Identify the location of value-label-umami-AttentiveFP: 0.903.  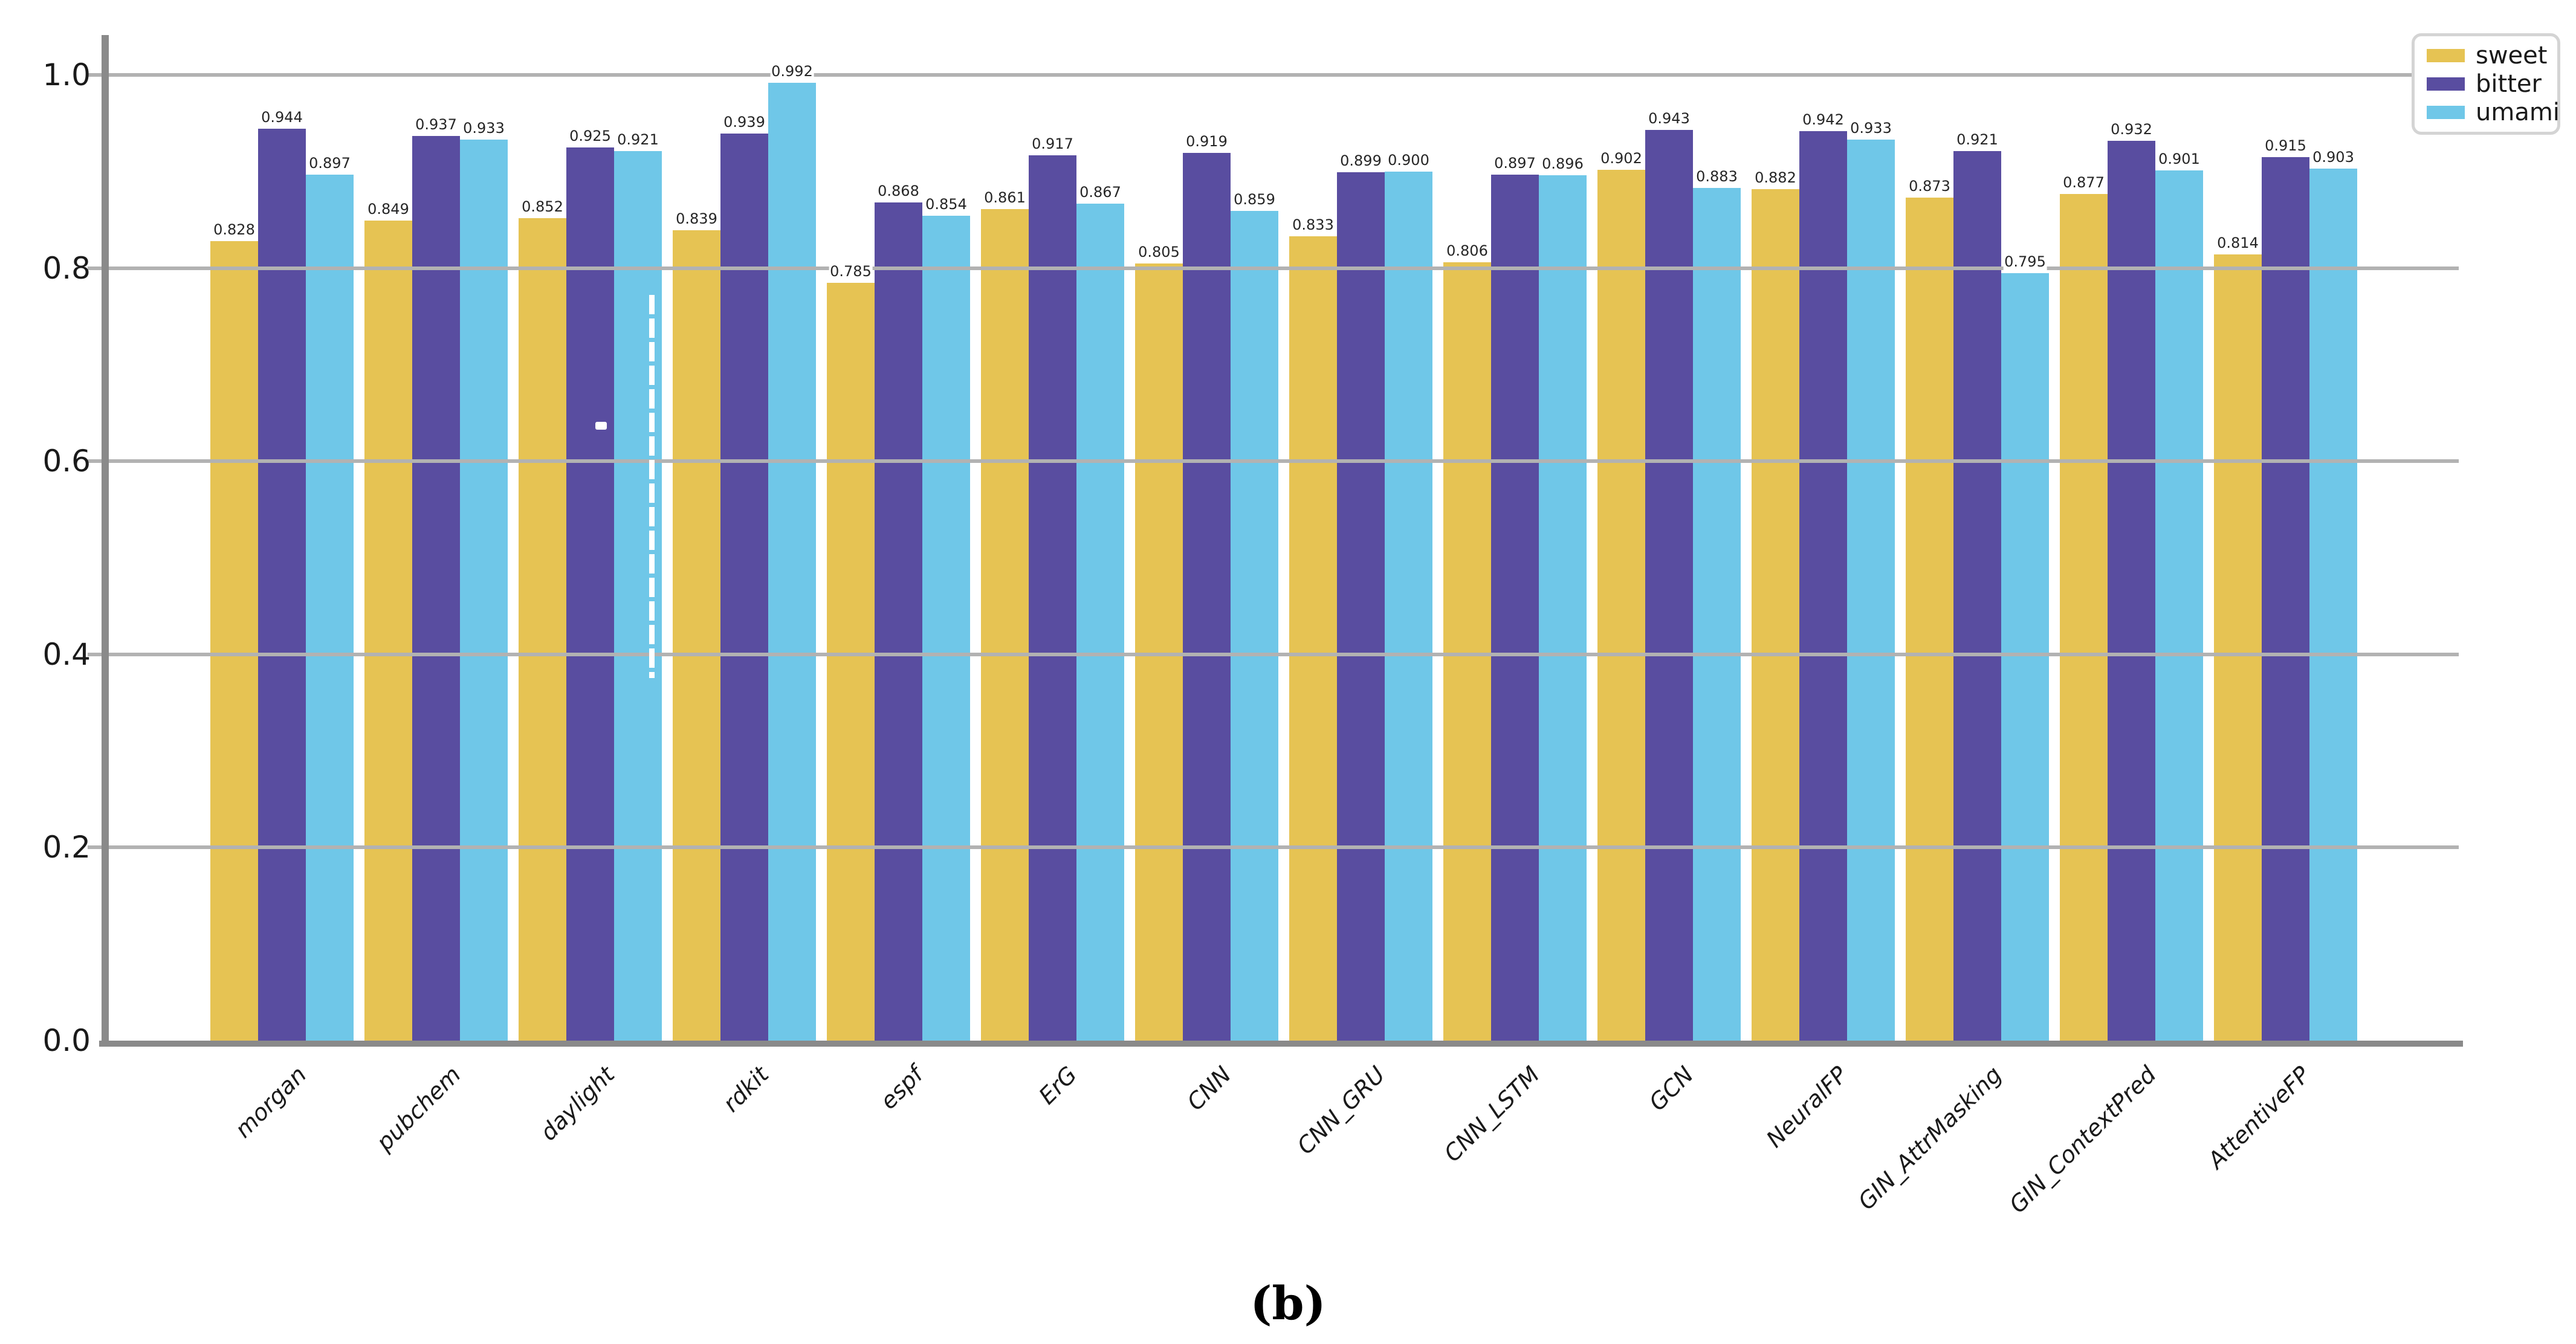
(2333, 157).